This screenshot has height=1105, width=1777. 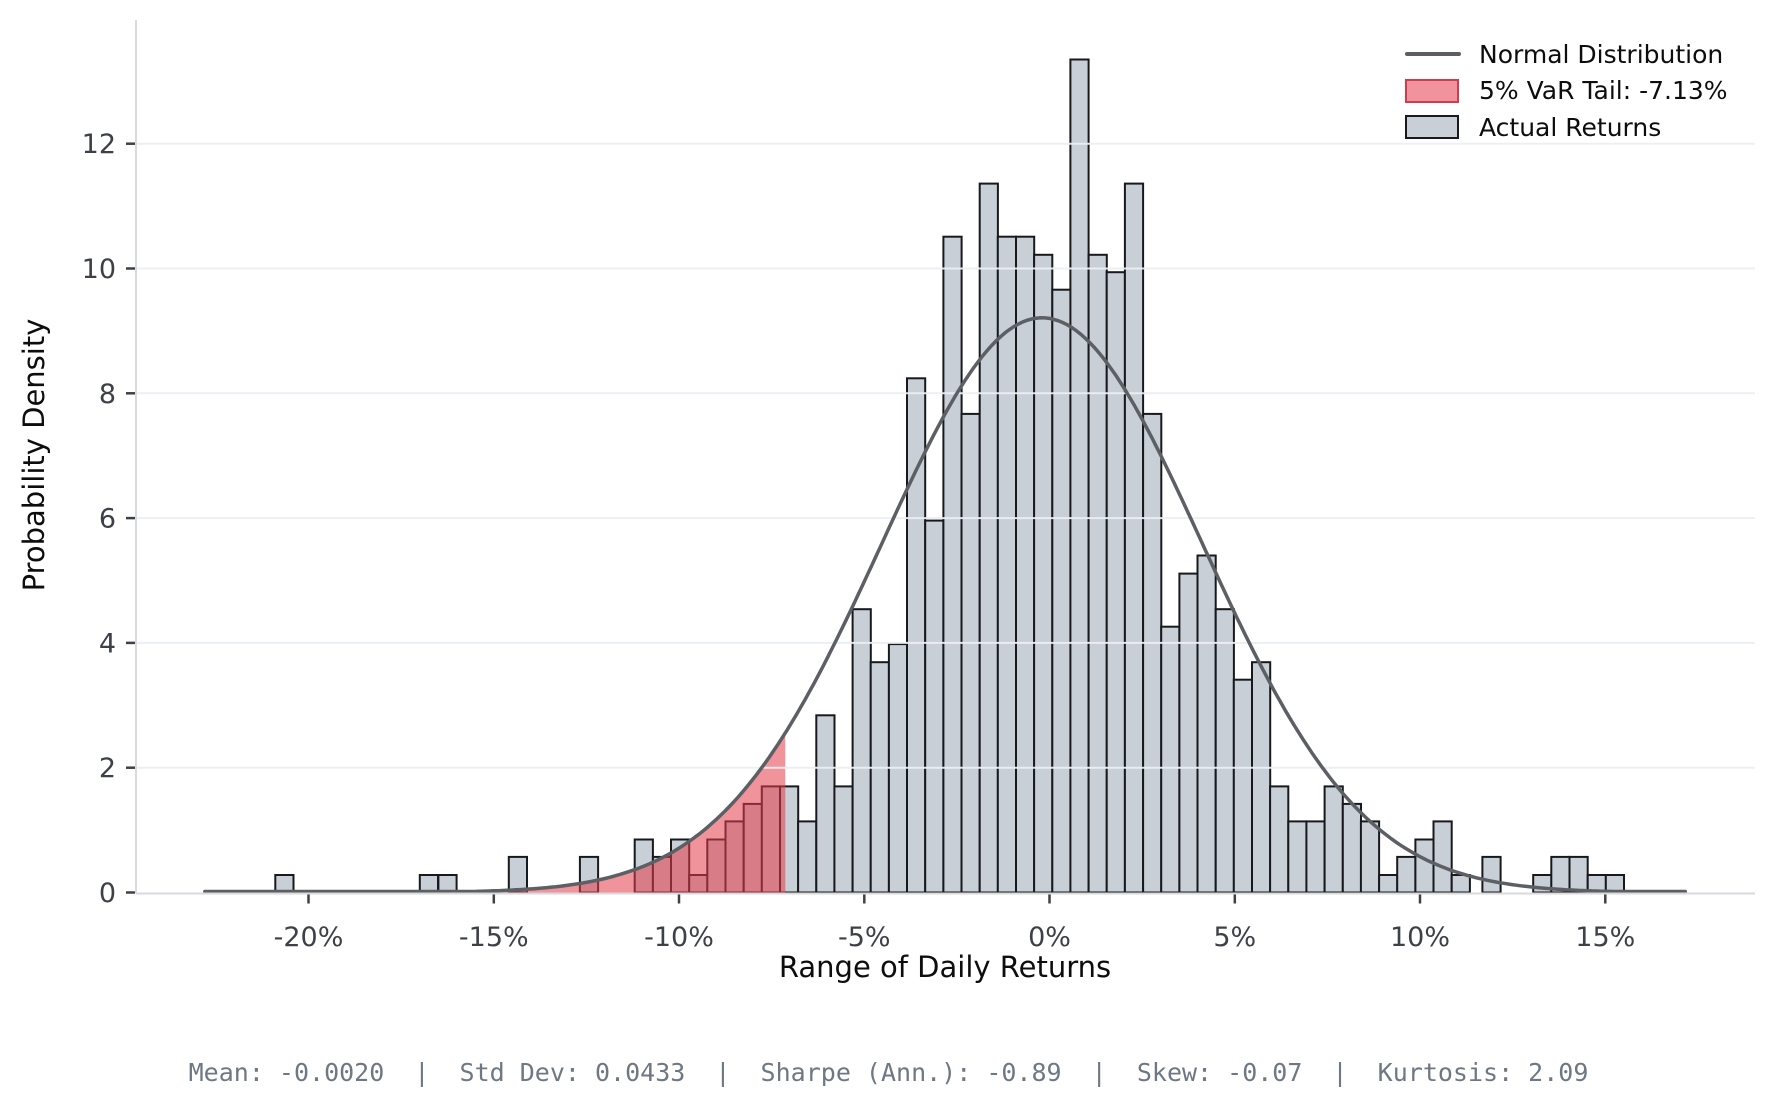 What do you see at coordinates (679, 937) in the screenshot?
I see `x-tick-label: -10%` at bounding box center [679, 937].